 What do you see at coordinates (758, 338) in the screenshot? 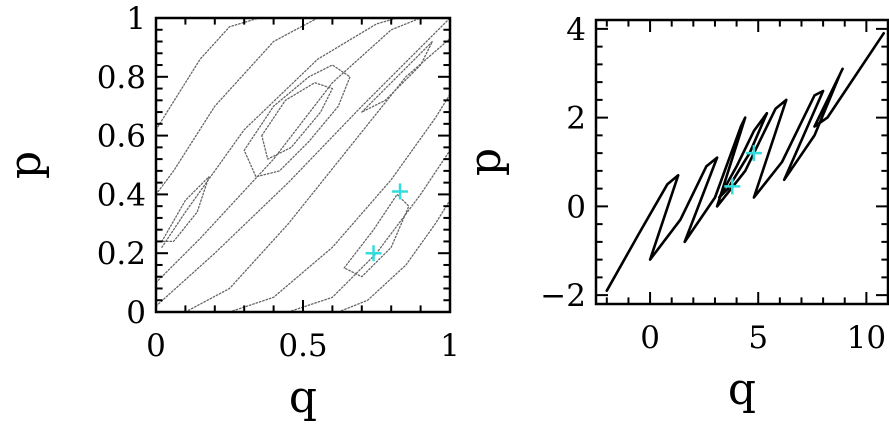
I see `x-tick-label: 5` at bounding box center [758, 338].